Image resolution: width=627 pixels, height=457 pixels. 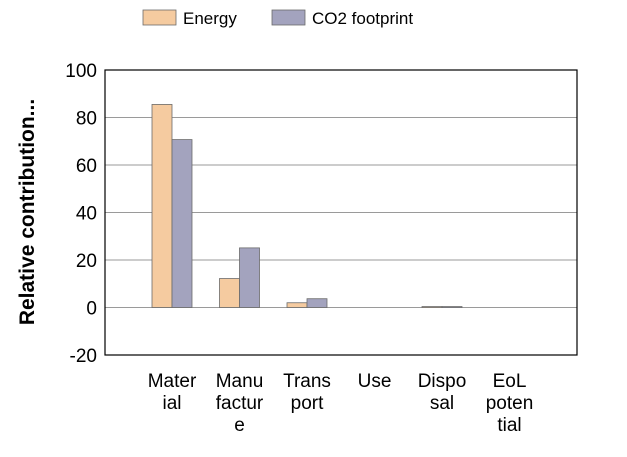 What do you see at coordinates (86, 214) in the screenshot?
I see `y-tick-label: 40` at bounding box center [86, 214].